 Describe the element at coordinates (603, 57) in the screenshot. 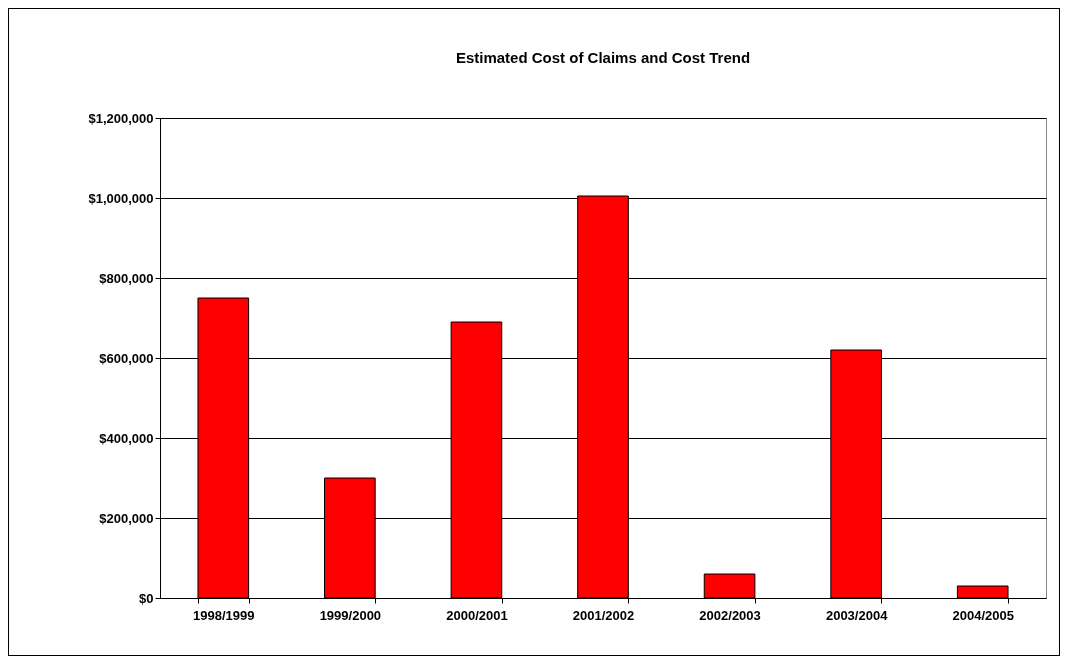

I see `chart-title: Estimated Cost of Claims and Cost Trend` at that location.